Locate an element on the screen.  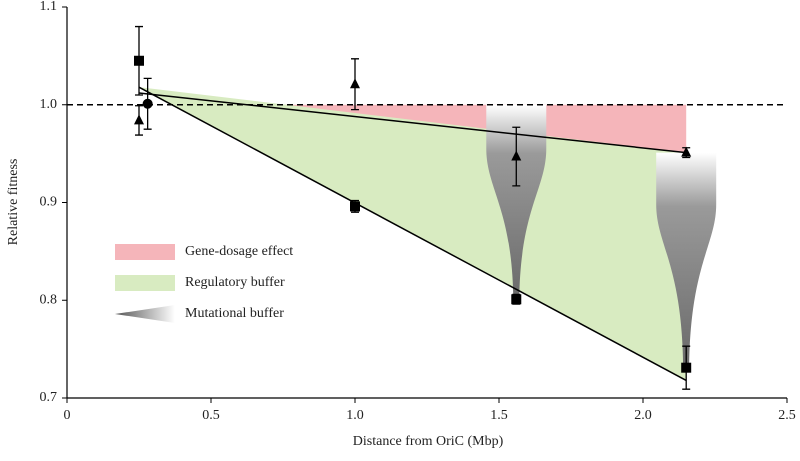
x-tick-label: 0 is located at coordinates (67, 415).